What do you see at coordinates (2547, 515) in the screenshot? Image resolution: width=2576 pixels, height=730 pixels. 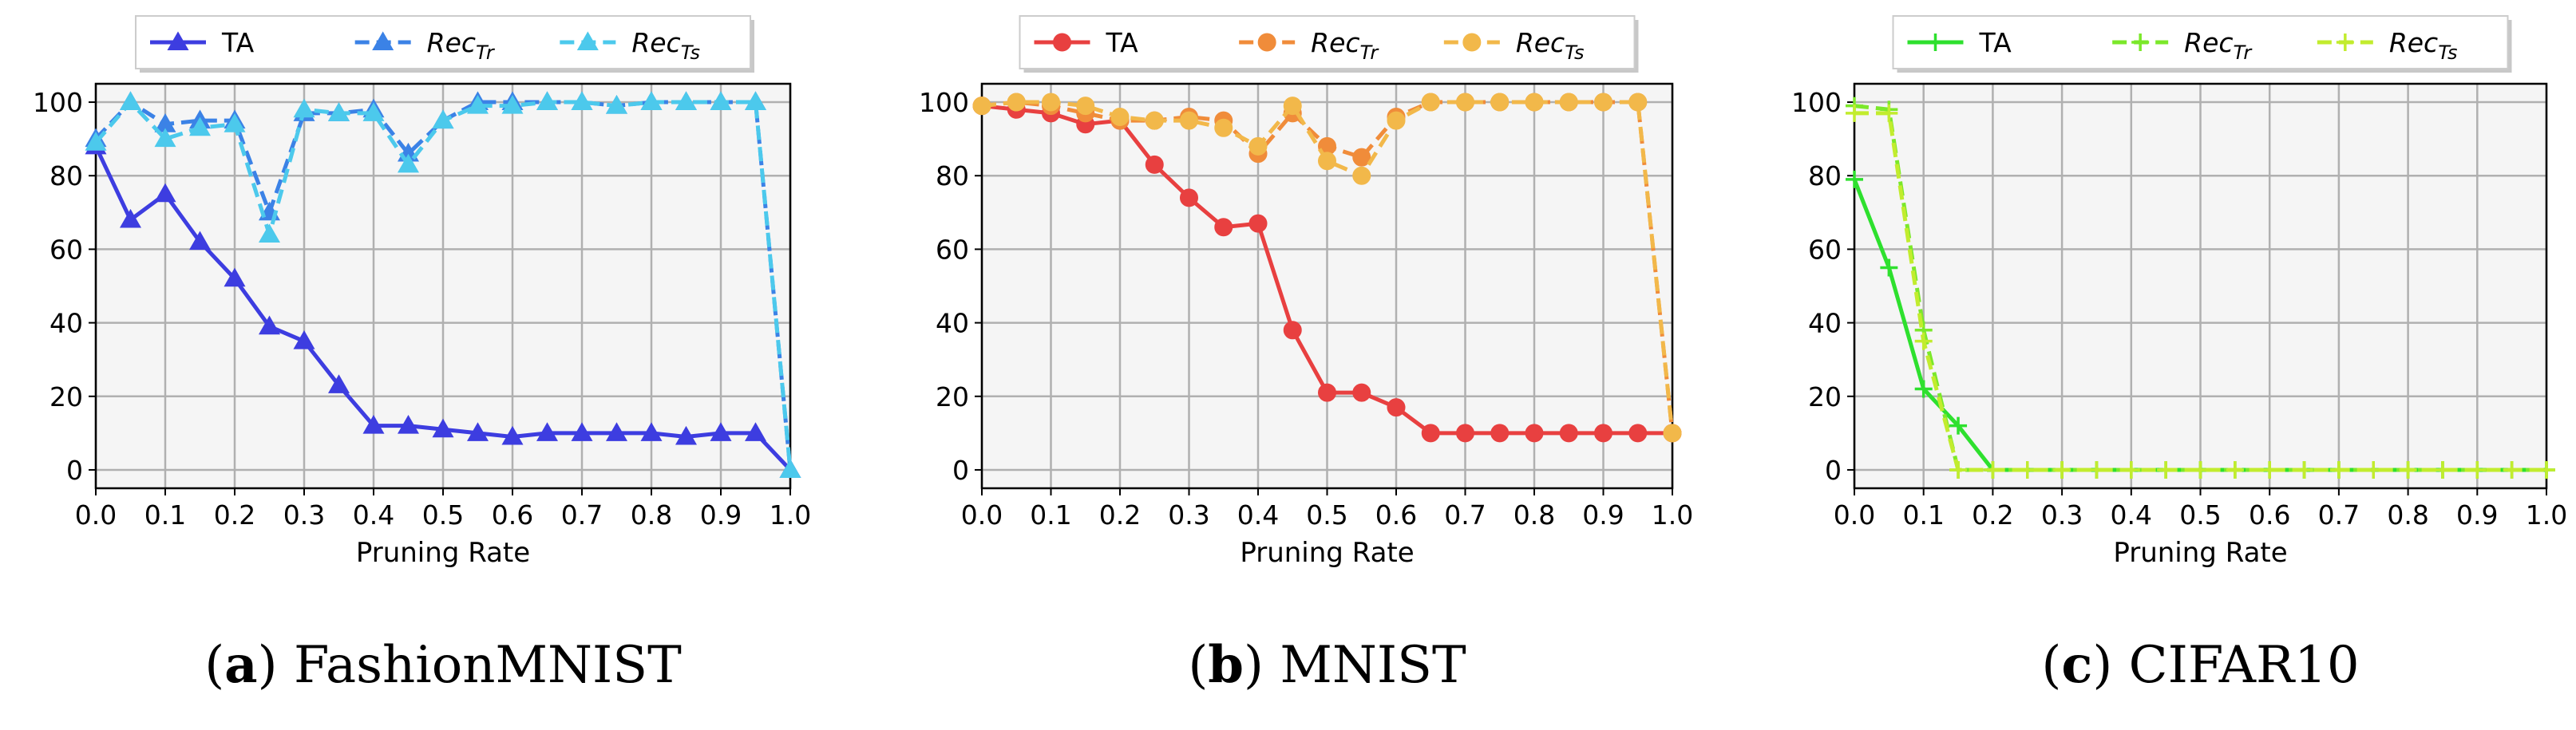 I see `x-tick-label: 1.0` at bounding box center [2547, 515].